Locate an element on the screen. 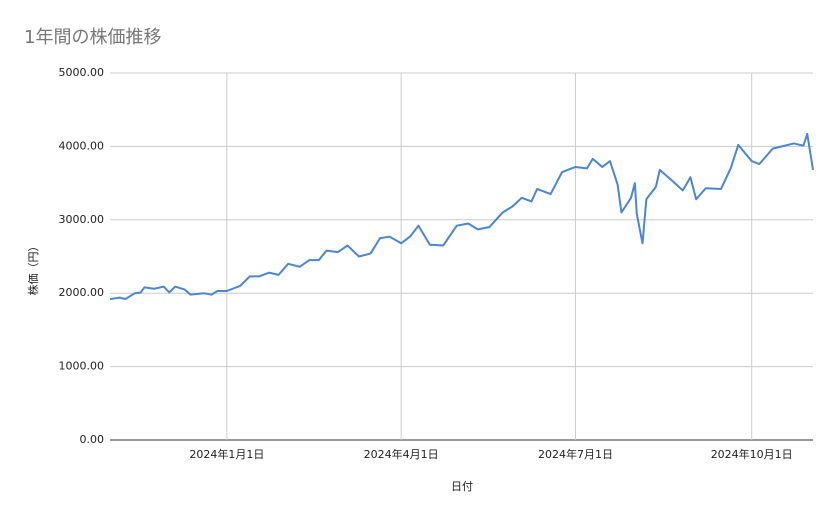  x-tick-label: 2024年4月1日 is located at coordinates (401, 454).